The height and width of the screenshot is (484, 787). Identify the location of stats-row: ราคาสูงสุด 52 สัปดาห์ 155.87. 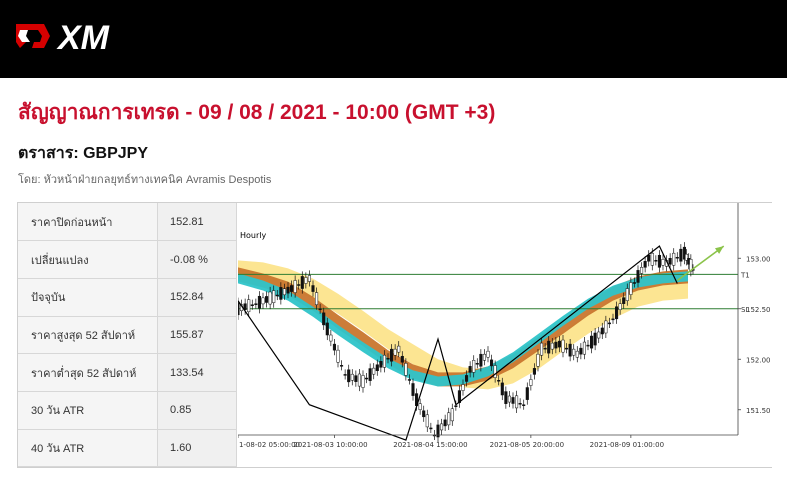
(127, 335).